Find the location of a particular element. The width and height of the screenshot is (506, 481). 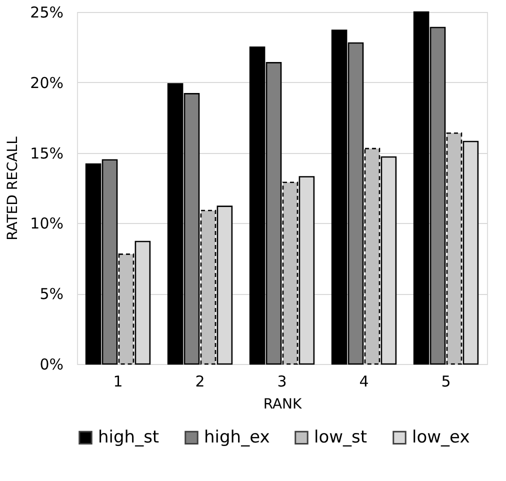

x-tick-label: 2 is located at coordinates (200, 381).